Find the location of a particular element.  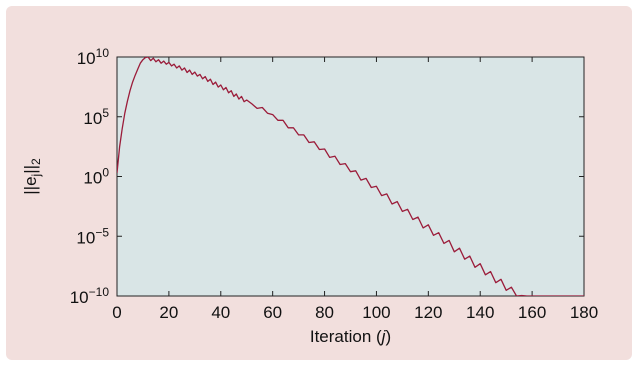

x-tick-label: 20 is located at coordinates (168, 312).